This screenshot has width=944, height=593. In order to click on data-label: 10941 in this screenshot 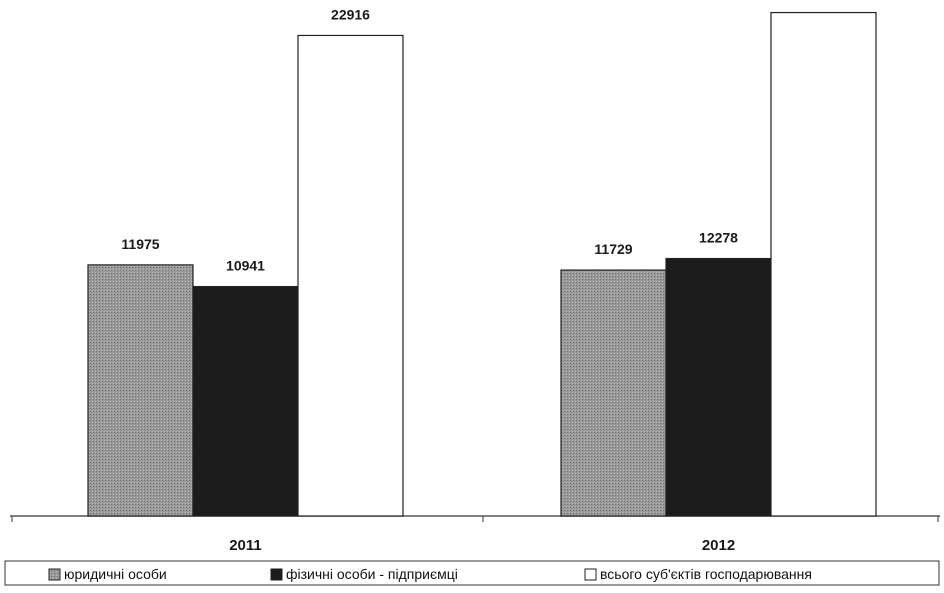, I will do `click(245, 266)`.